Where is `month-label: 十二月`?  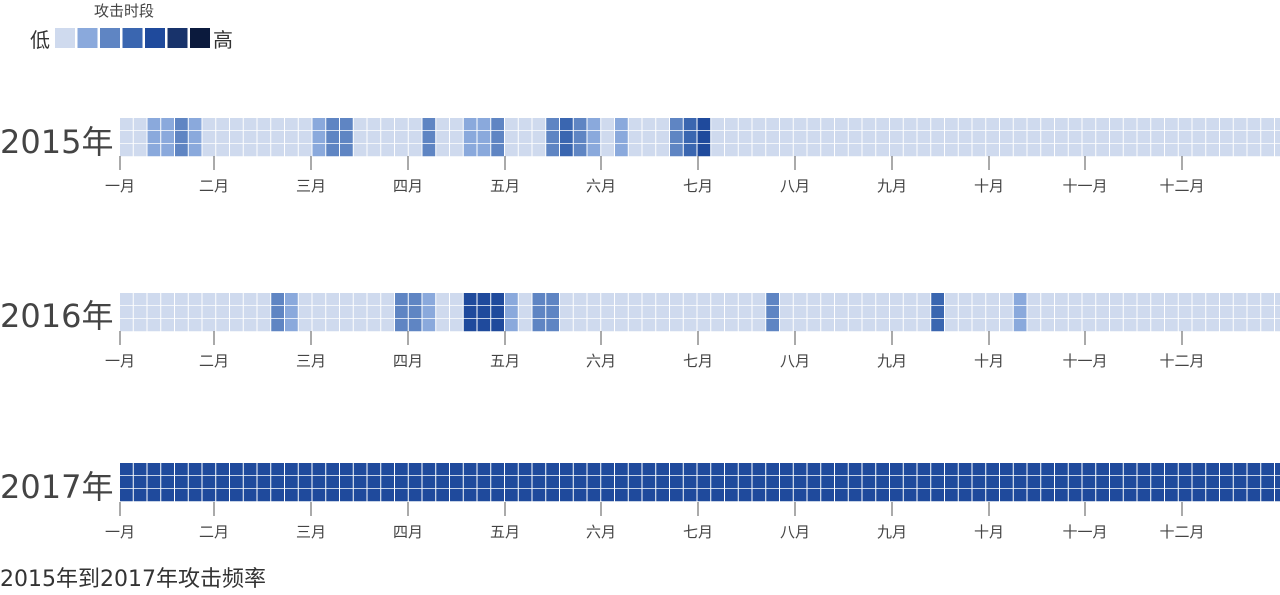 month-label: 十二月 is located at coordinates (1181, 532).